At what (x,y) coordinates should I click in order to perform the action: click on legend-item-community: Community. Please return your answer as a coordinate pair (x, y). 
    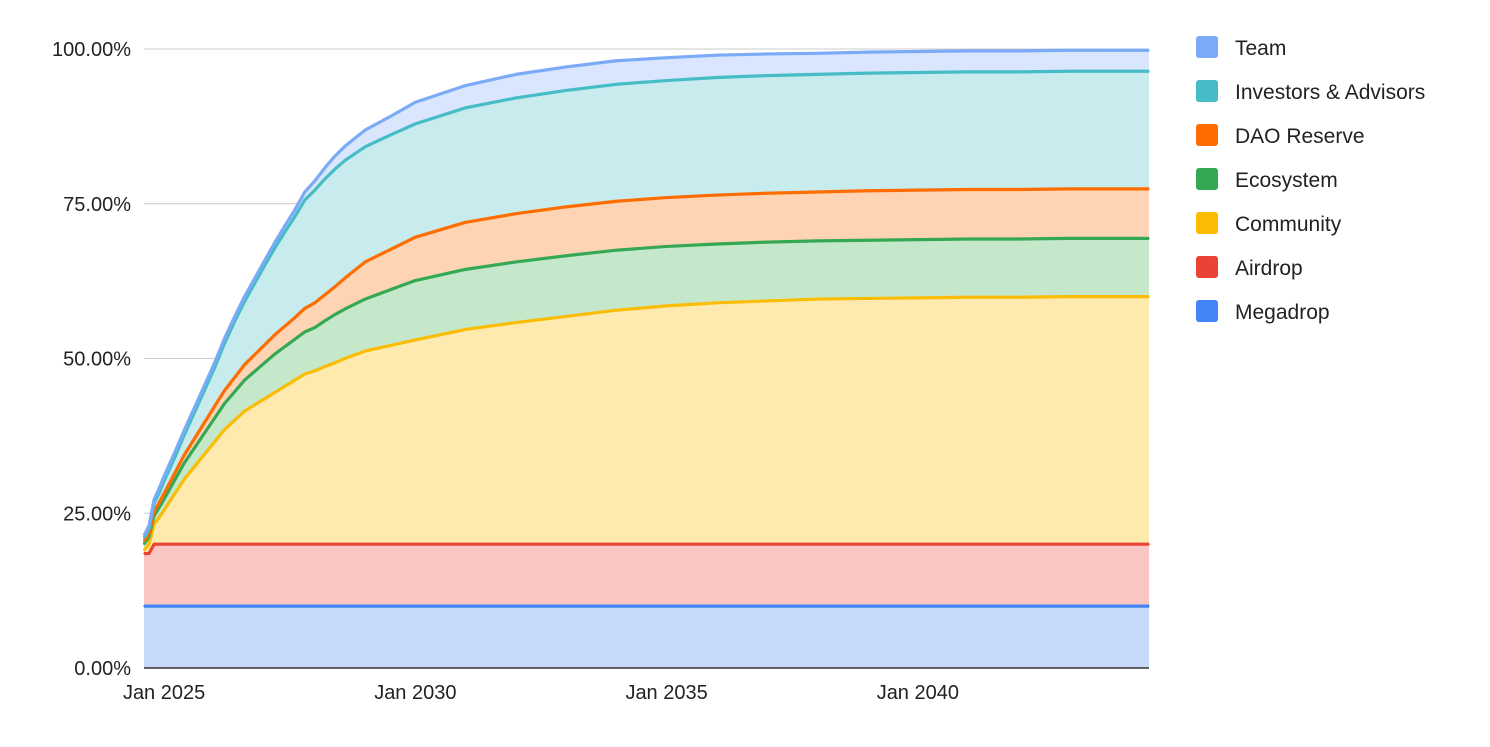
    Looking at the image, I should click on (1269, 224).